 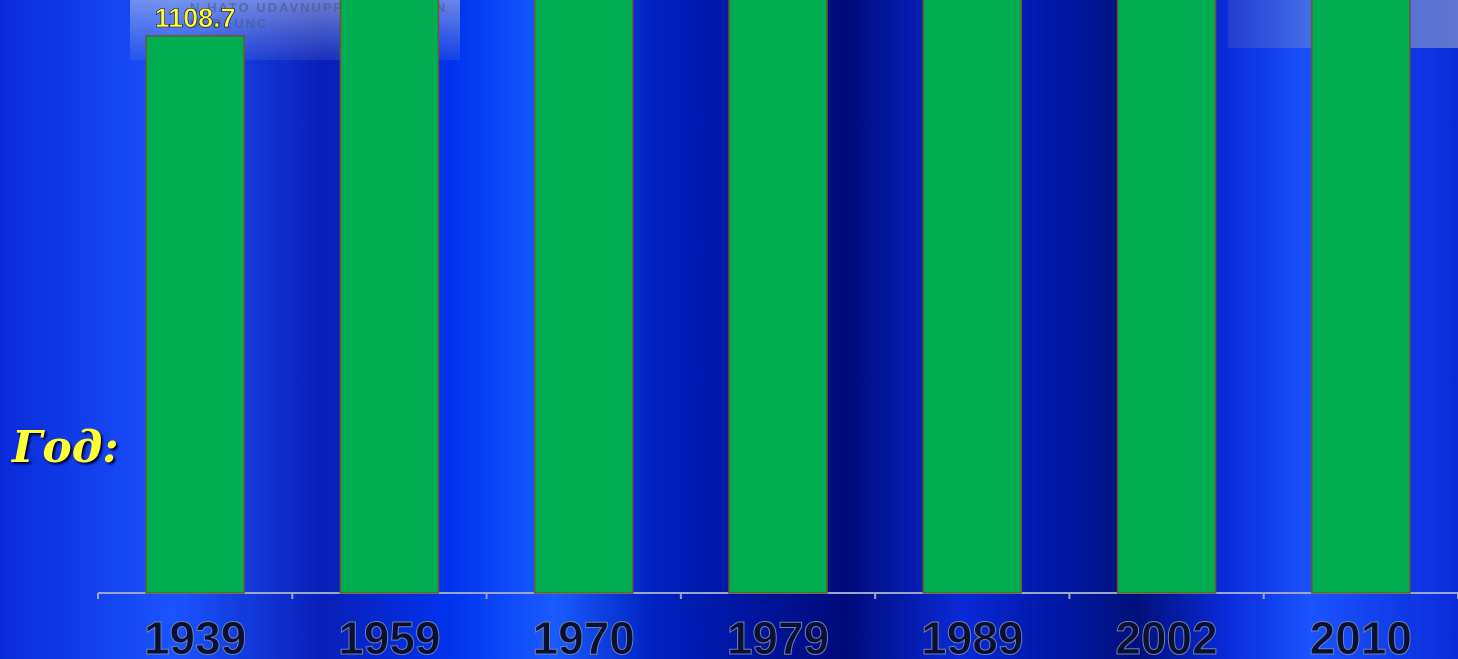 What do you see at coordinates (778, 297) in the screenshot?
I see `bar-1979` at bounding box center [778, 297].